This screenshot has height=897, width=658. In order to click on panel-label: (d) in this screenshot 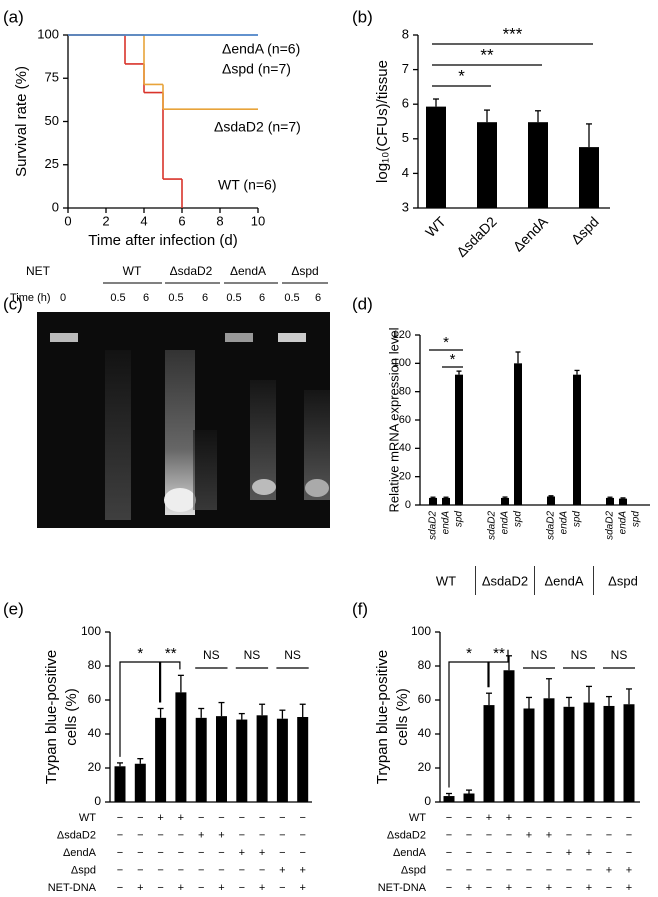, I will do `click(362, 303)`.